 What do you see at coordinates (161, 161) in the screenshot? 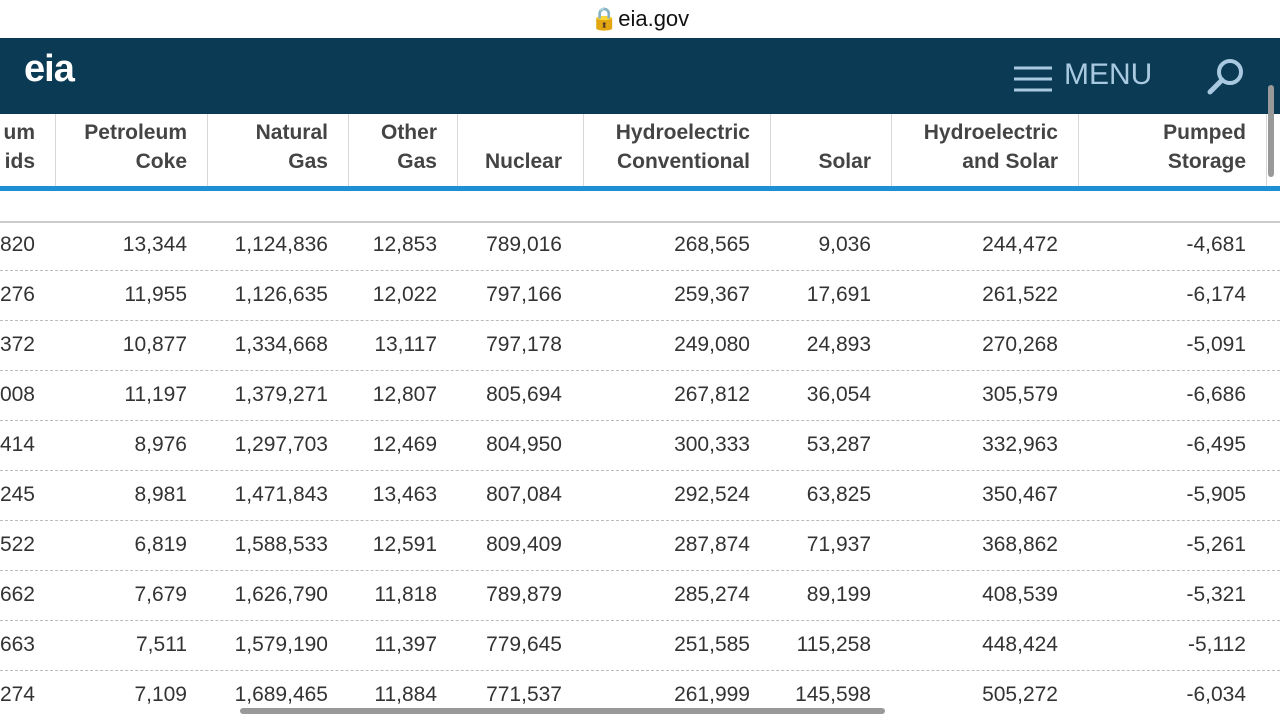
I see `column-header: Coke` at bounding box center [161, 161].